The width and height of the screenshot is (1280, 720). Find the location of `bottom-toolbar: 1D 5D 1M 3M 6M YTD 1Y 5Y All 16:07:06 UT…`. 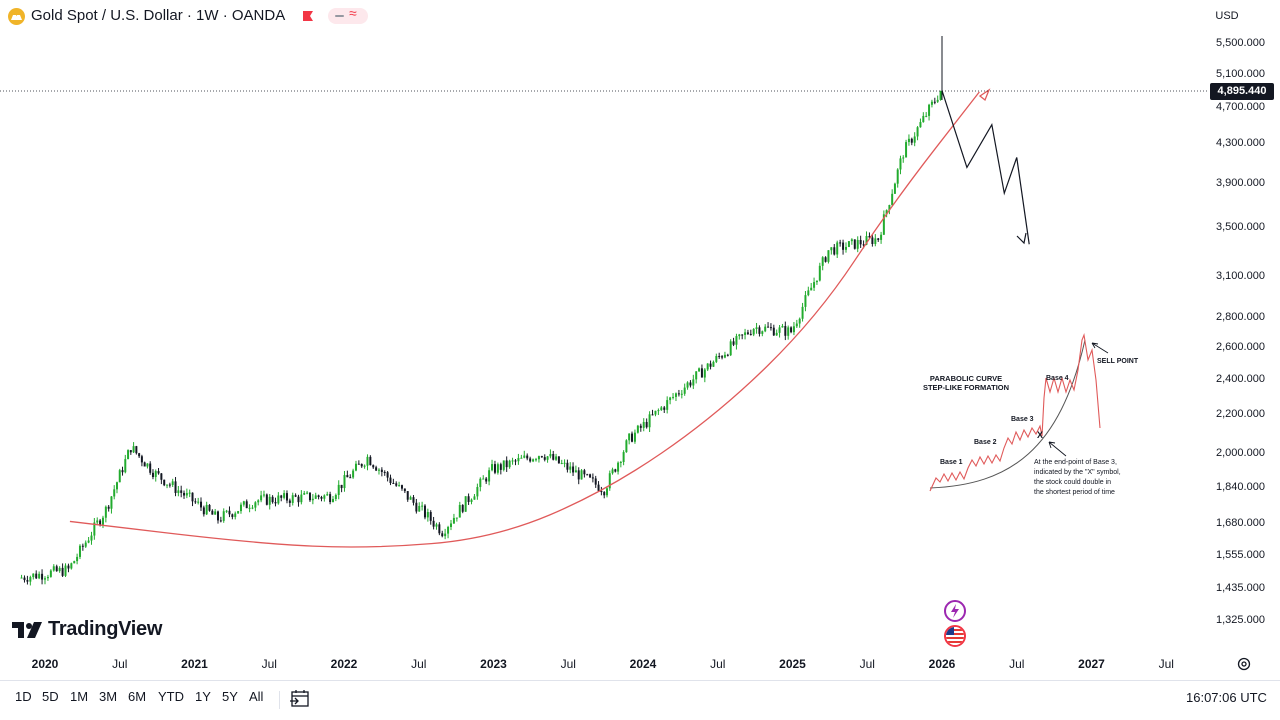

bottom-toolbar: 1D 5D 1M 3M 6M YTD 1Y 5Y All 16:07:06 UT… is located at coordinates (640, 700).